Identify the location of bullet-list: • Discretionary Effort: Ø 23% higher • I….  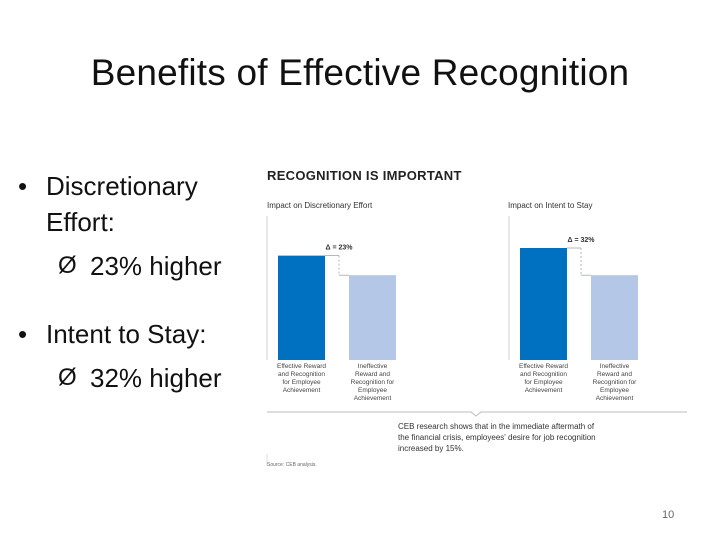
(138, 282).